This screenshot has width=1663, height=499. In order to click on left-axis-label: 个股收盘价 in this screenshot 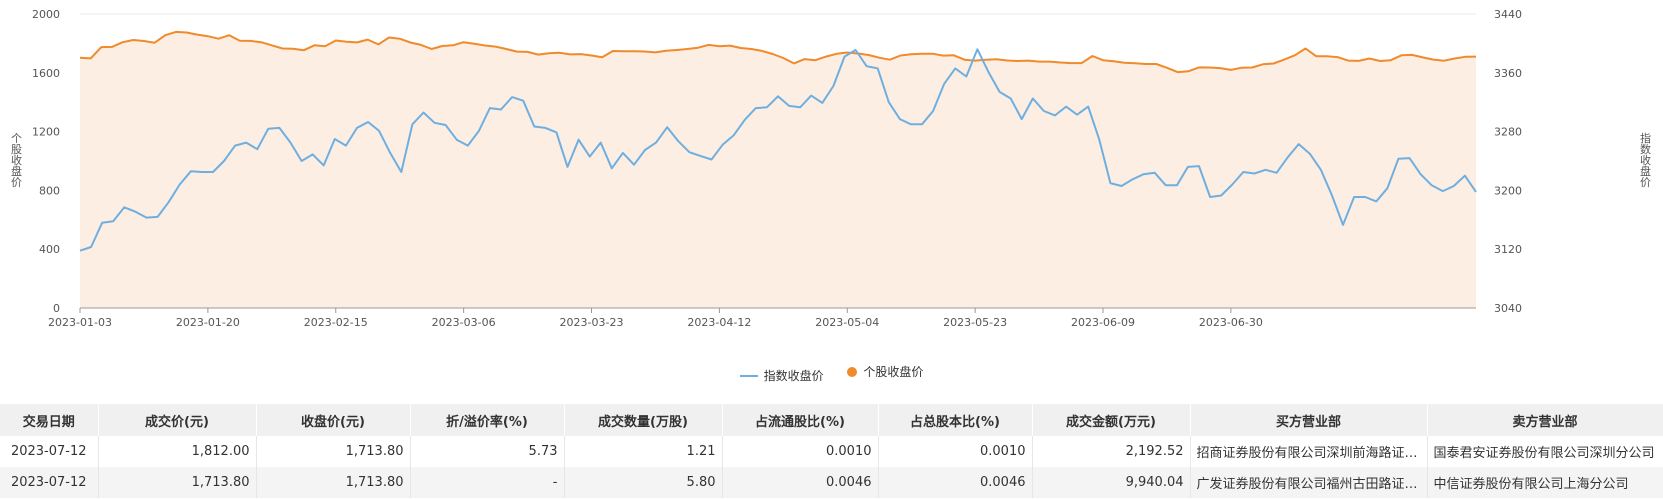, I will do `click(16, 159)`.